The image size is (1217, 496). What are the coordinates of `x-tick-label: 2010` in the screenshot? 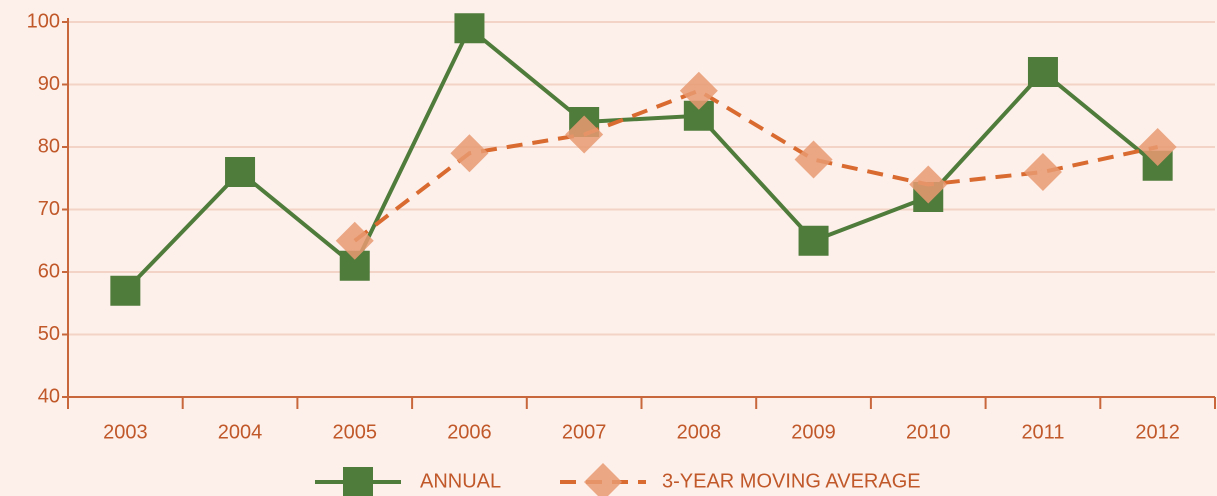 It's located at (928, 432).